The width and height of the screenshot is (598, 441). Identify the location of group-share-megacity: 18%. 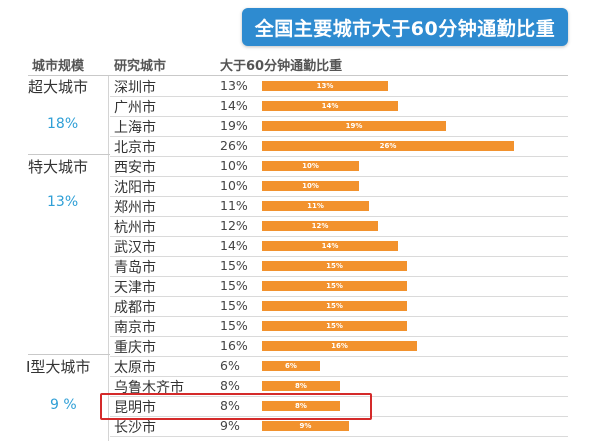
(63, 124).